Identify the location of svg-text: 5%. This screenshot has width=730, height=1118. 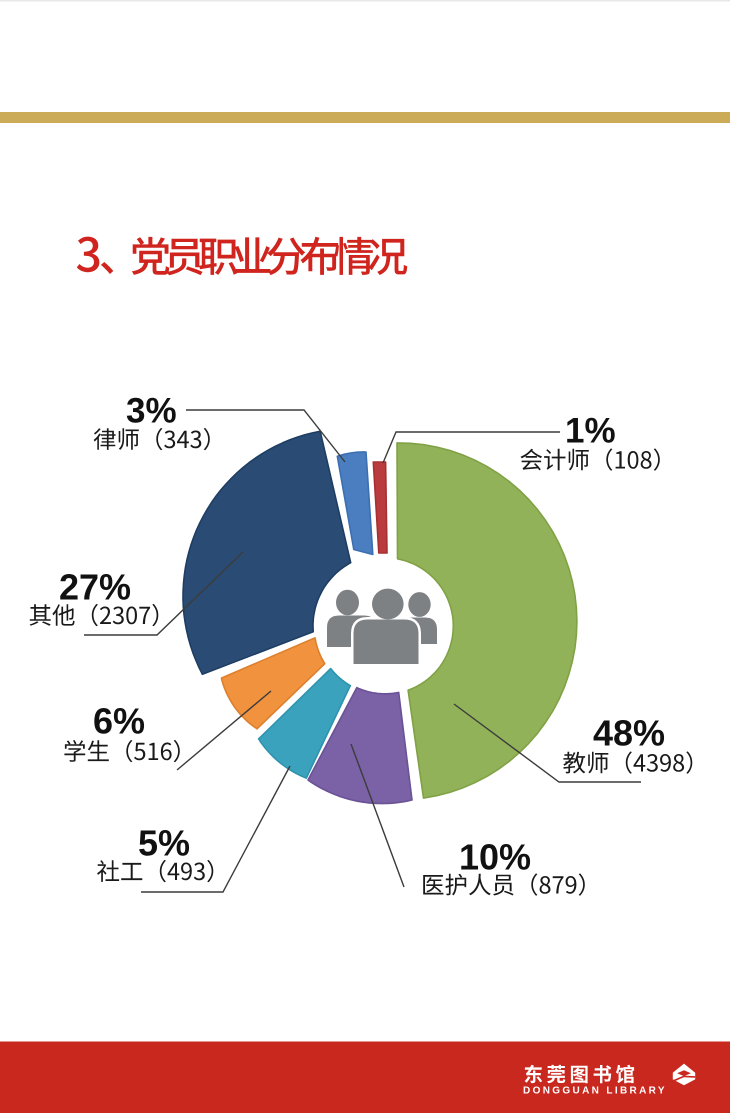
(164, 843).